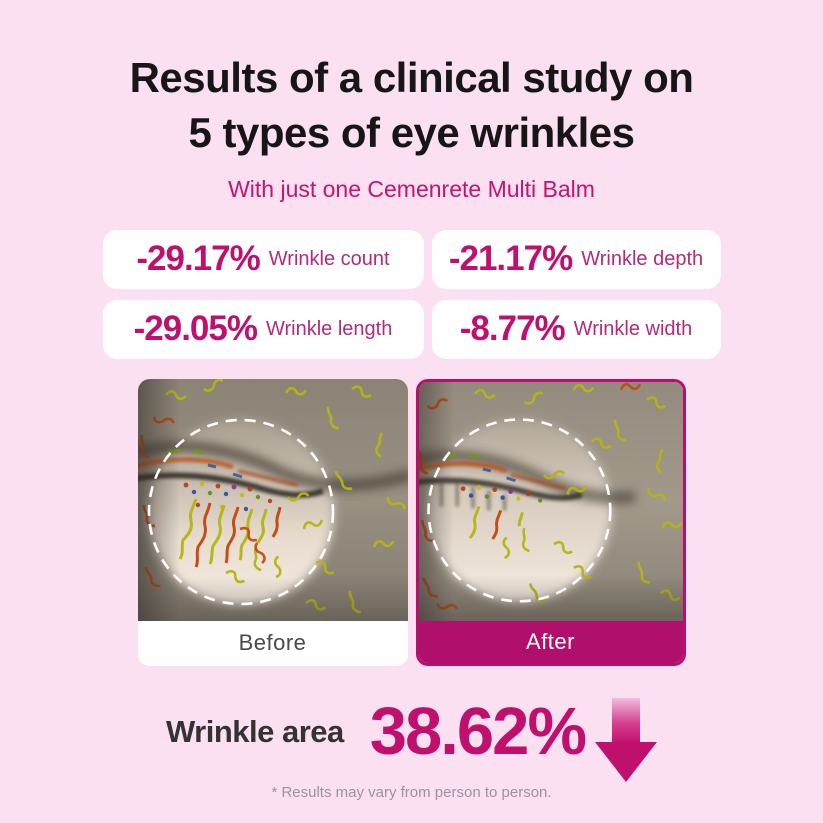 Image resolution: width=823 pixels, height=823 pixels. I want to click on after-under-eye-wrinkles, so click(496, 522).